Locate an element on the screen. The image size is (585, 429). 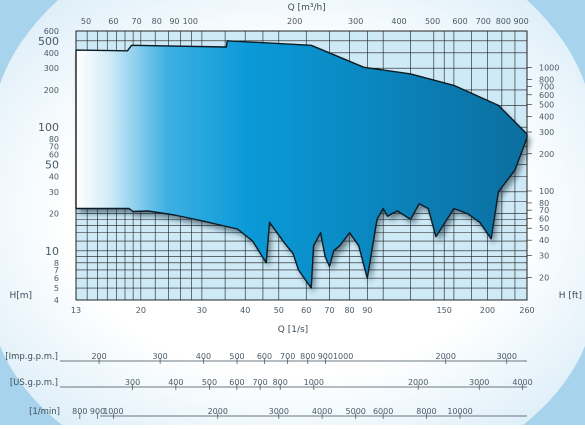
scale-tick-label: 9001000 is located at coordinates (336, 356).